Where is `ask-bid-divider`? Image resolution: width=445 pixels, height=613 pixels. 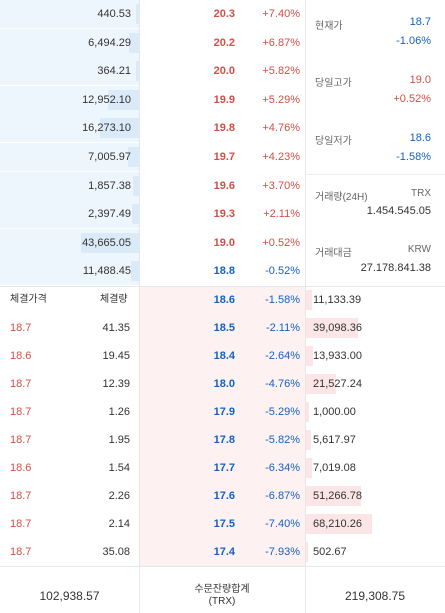
ask-bid-divider is located at coordinates (222, 286).